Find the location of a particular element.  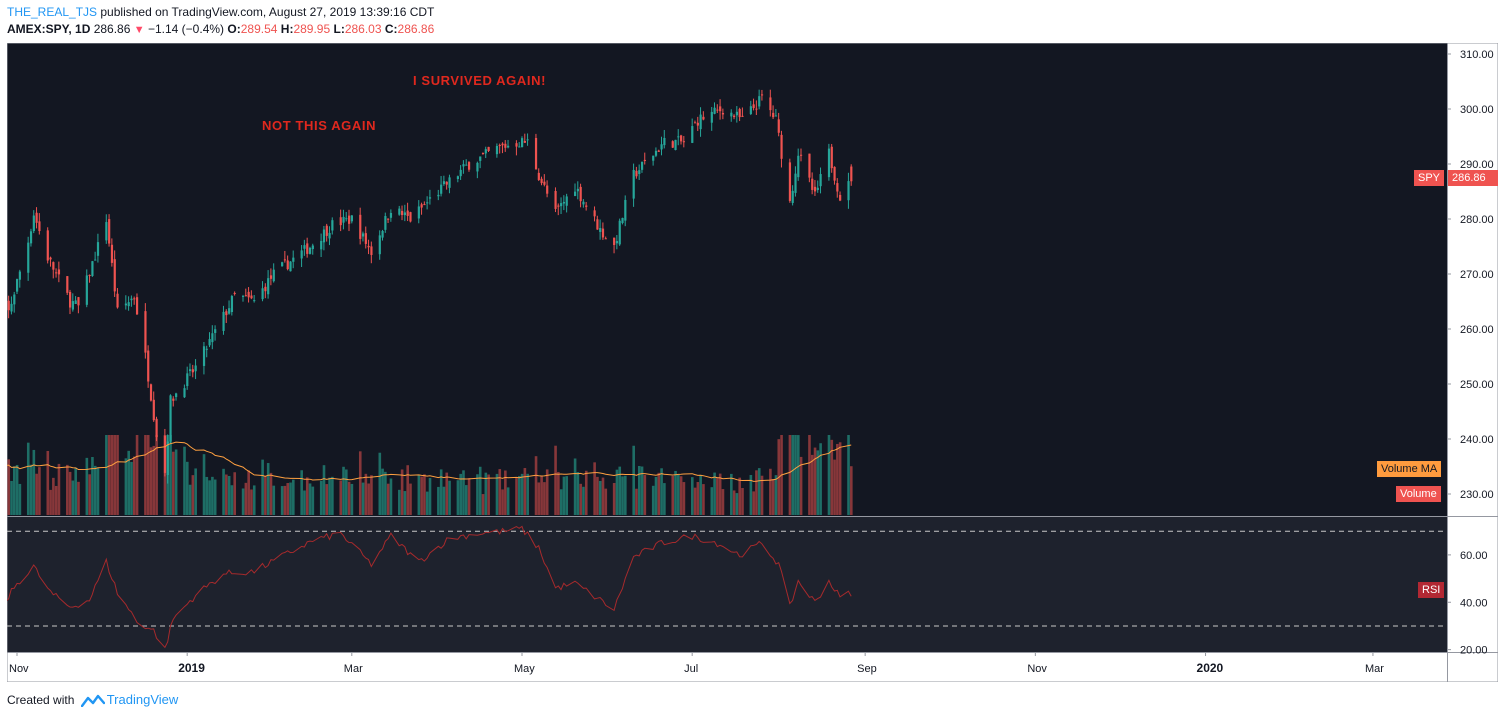

rsi-tick-label: 40.00 is located at coordinates (1474, 603).